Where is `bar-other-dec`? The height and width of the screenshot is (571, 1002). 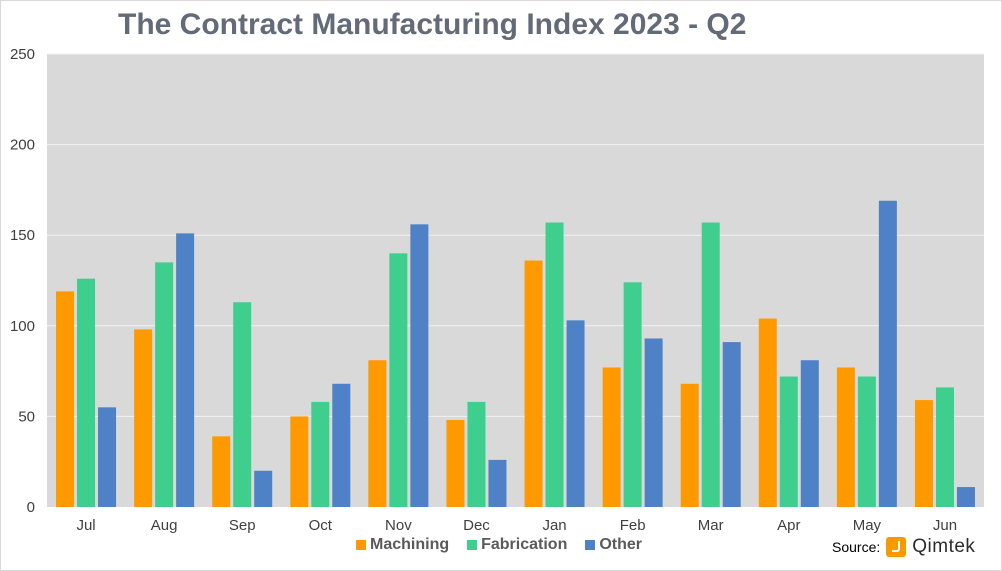 bar-other-dec is located at coordinates (497, 483).